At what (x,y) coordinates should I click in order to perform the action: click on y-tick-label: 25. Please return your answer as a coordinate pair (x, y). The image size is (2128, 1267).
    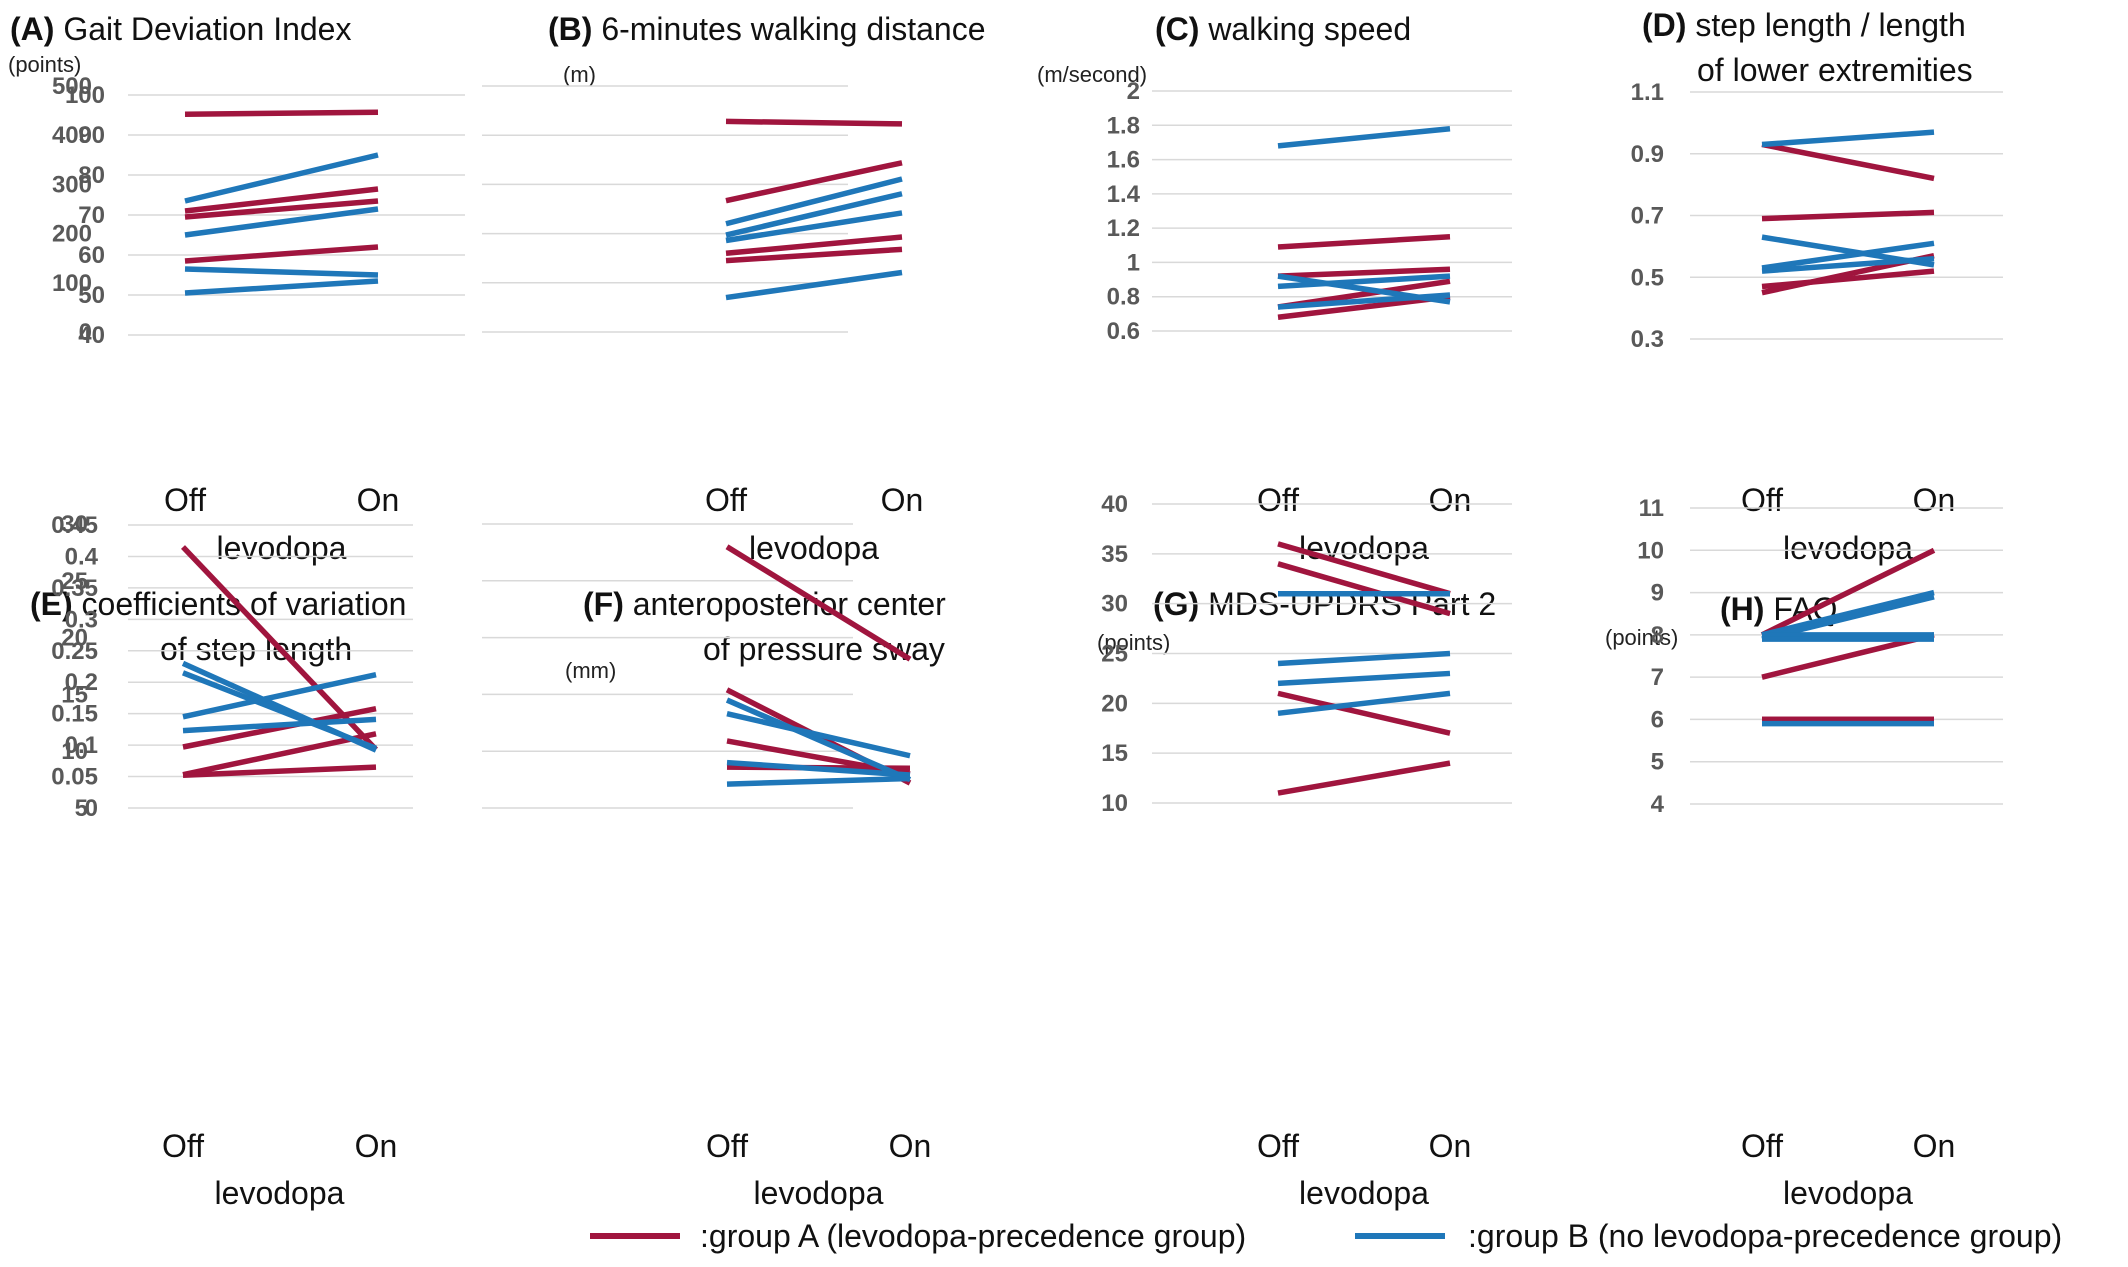
    Looking at the image, I should click on (1114, 654).